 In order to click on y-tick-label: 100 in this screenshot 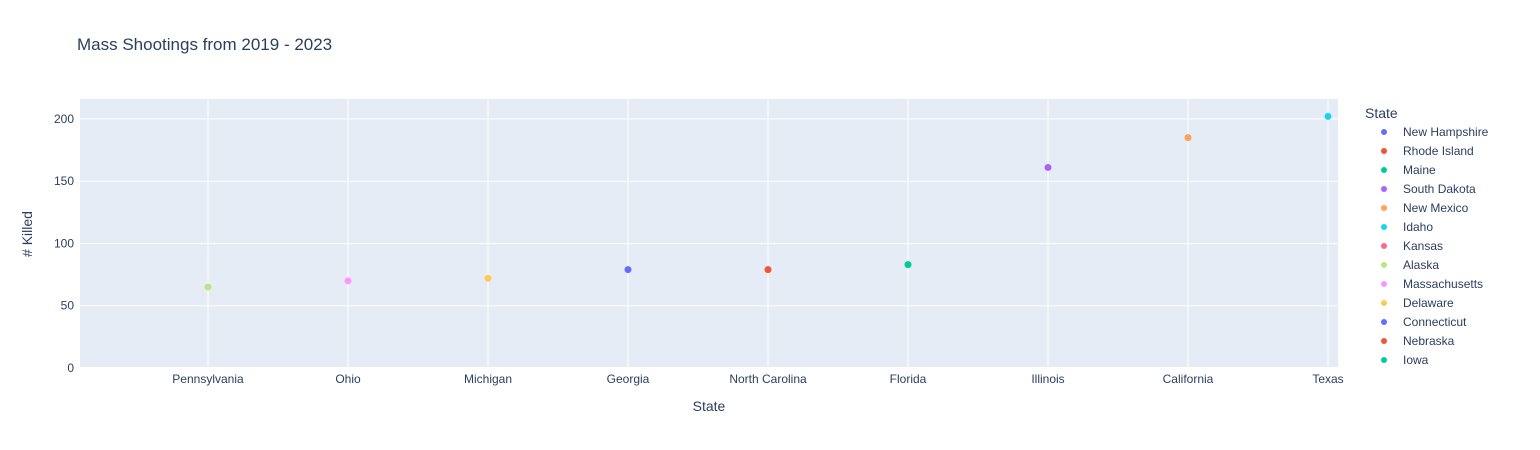, I will do `click(64, 243)`.